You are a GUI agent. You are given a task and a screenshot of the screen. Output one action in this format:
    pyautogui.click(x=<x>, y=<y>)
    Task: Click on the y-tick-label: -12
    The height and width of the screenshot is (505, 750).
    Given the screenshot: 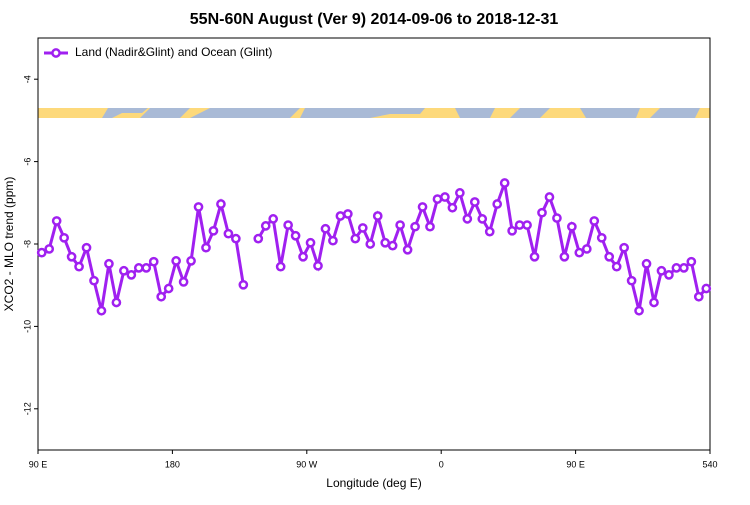 What is the action you would take?
    pyautogui.click(x=27, y=408)
    